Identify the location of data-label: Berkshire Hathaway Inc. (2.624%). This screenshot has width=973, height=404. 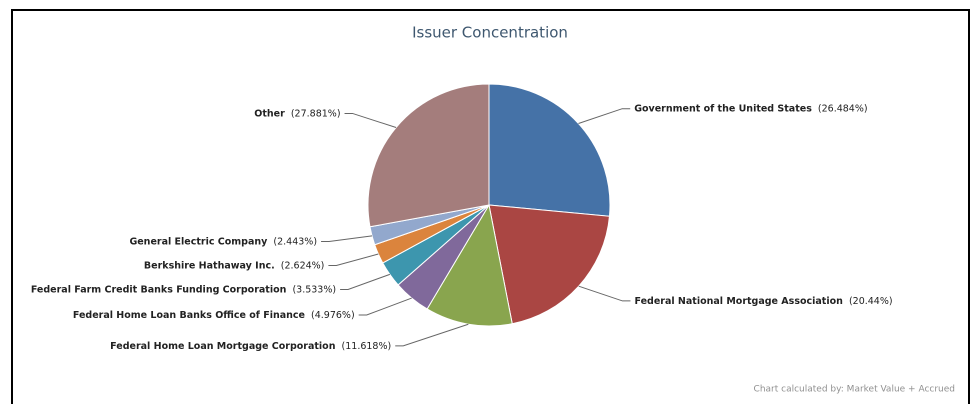
(234, 265).